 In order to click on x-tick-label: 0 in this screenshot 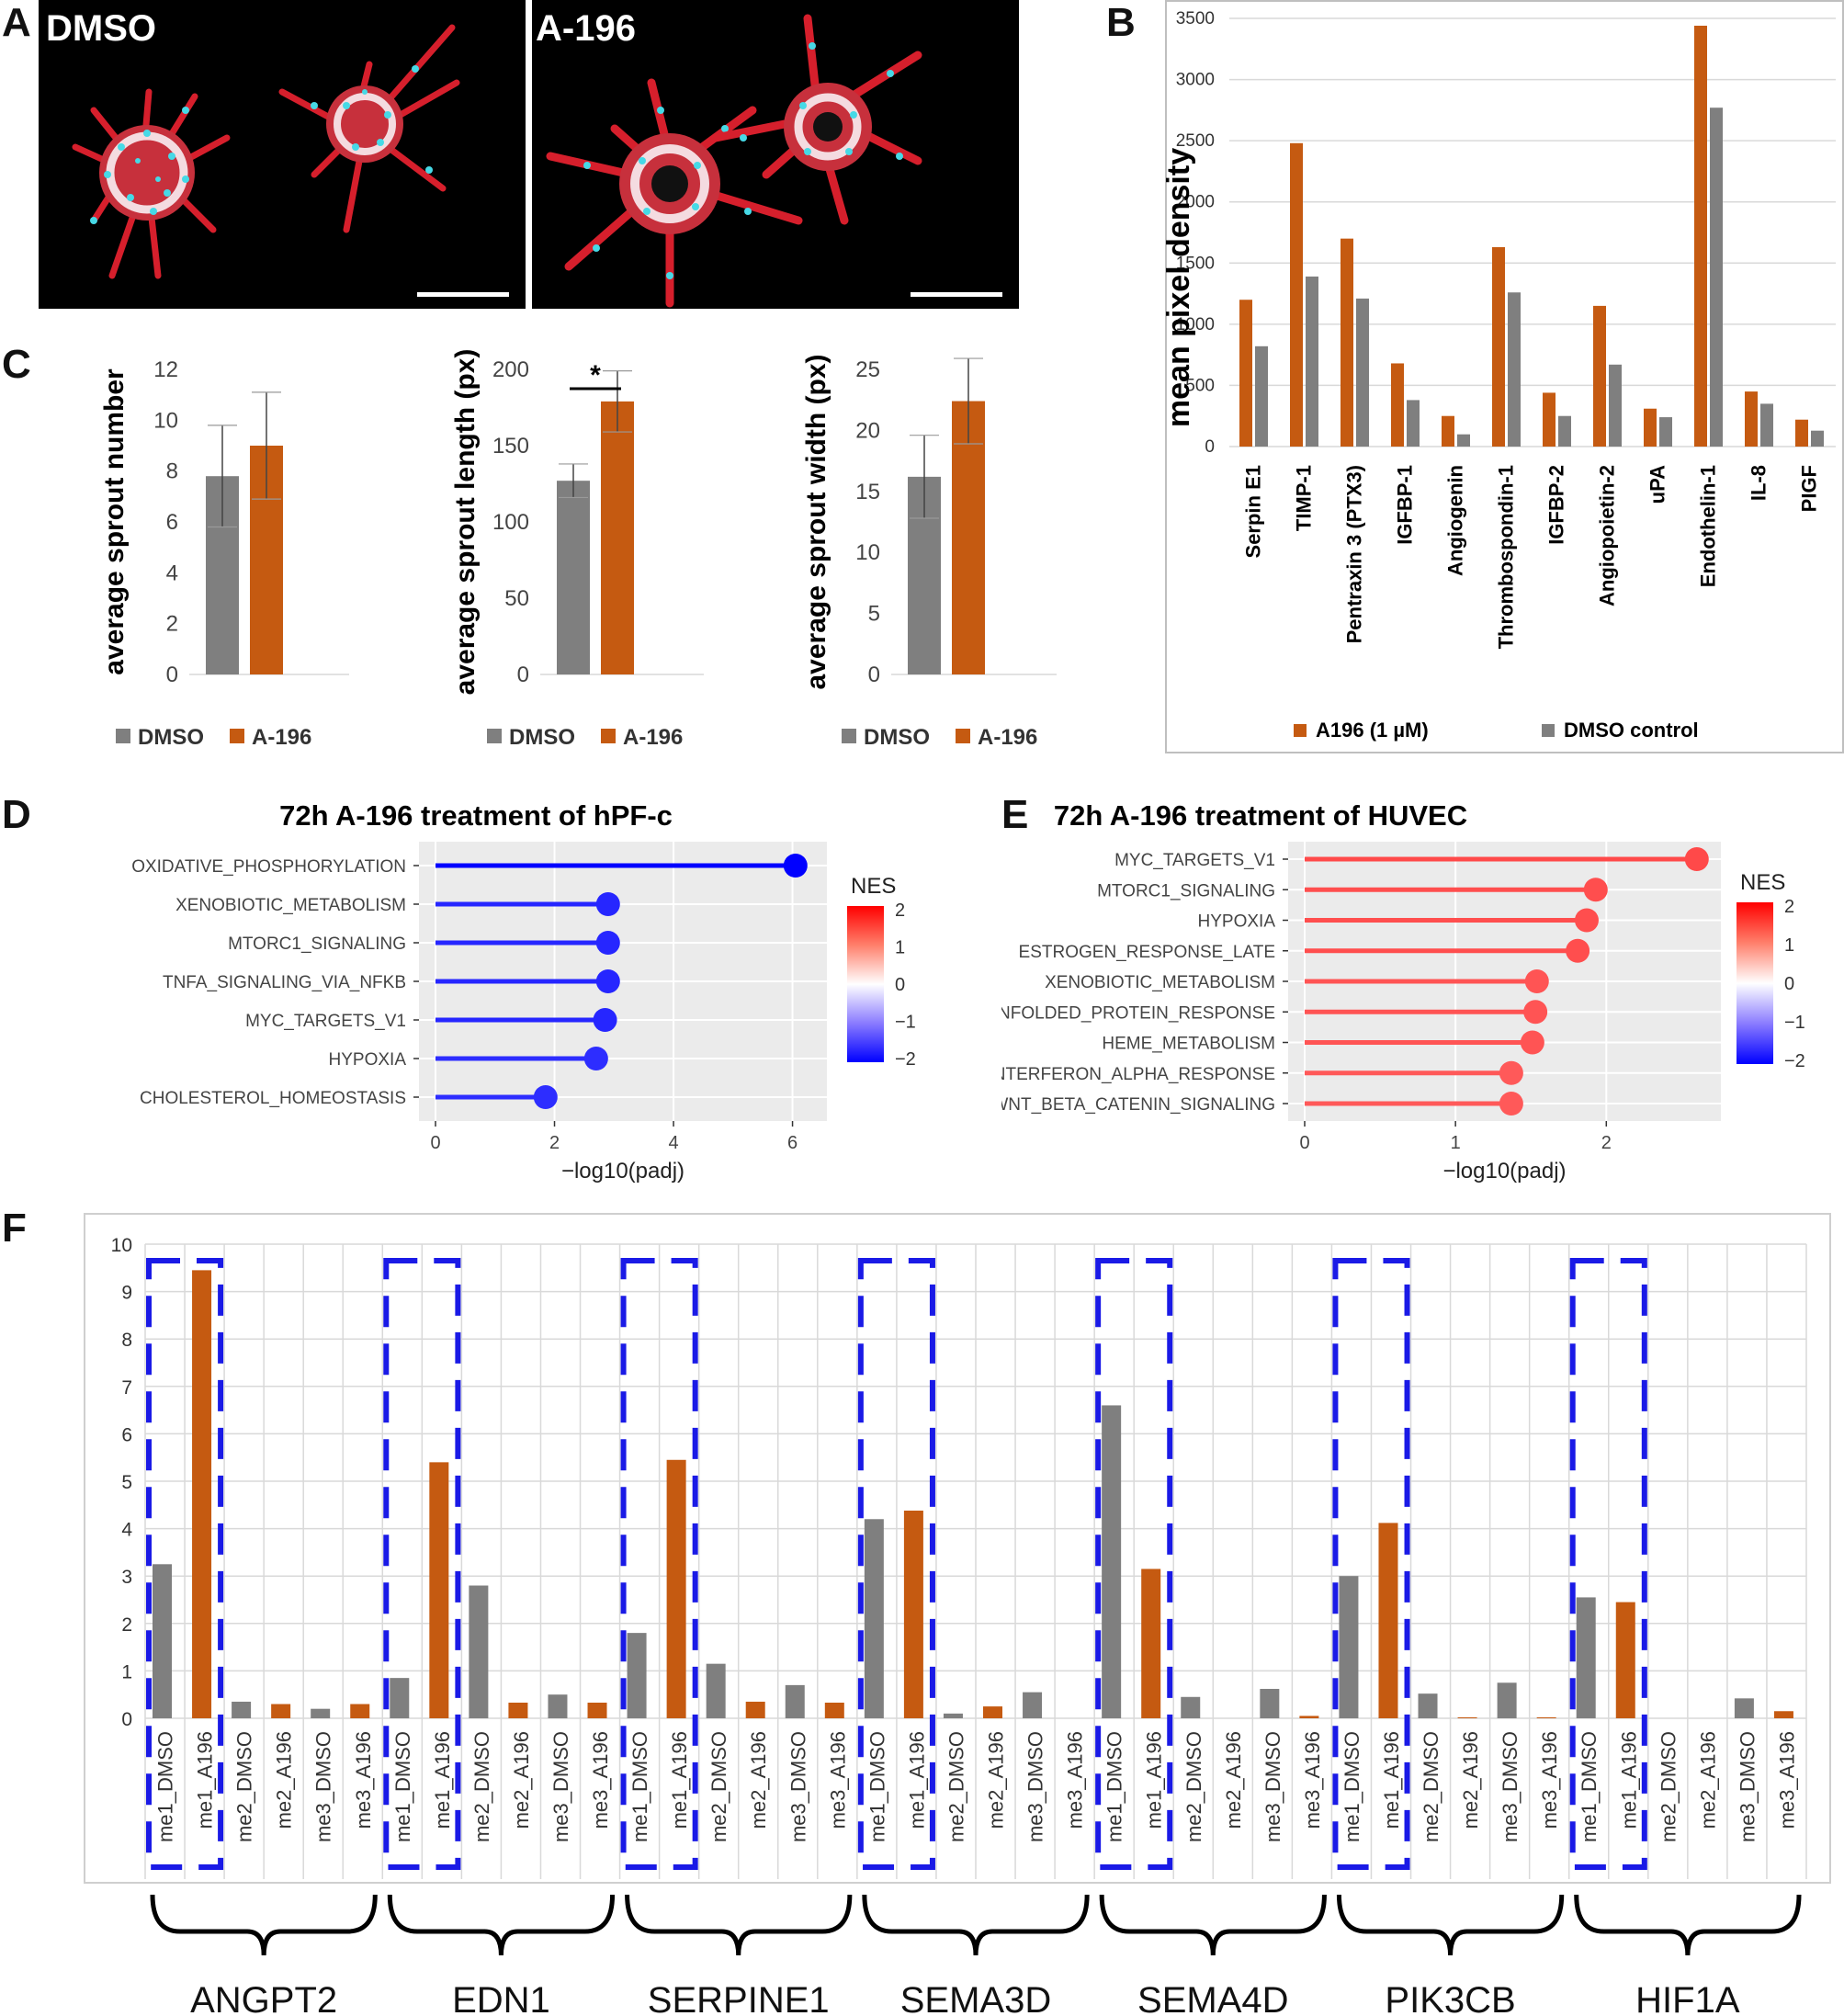, I will do `click(435, 1143)`.